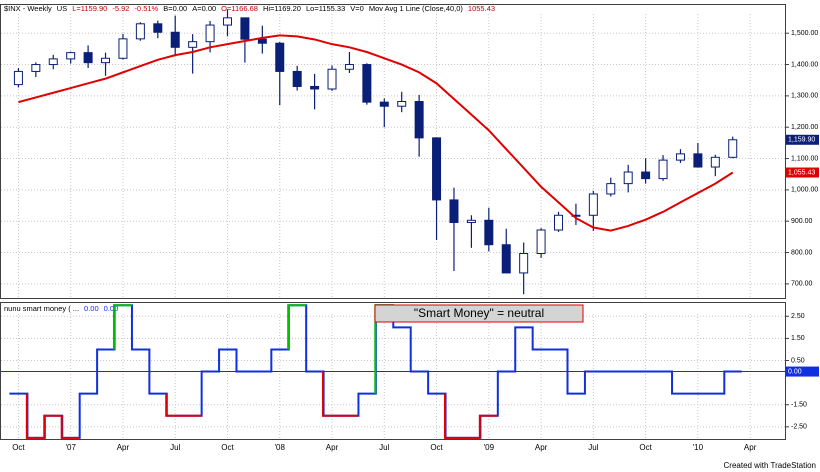  I want to click on x-tick-label: '07, so click(70, 447).